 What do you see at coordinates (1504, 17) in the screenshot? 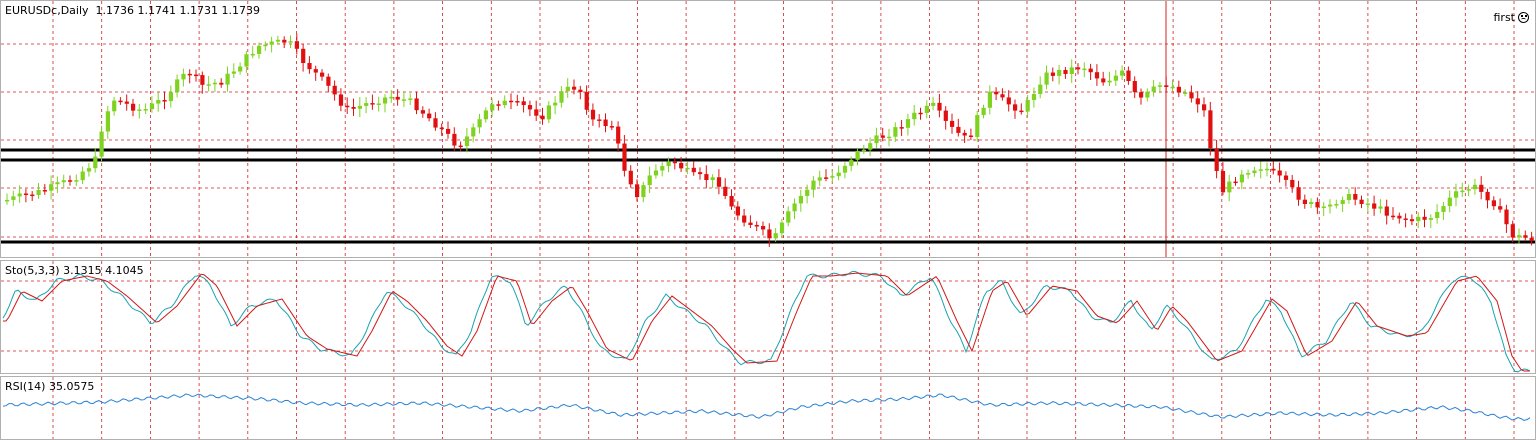
I see `expert-name-label: first` at bounding box center [1504, 17].